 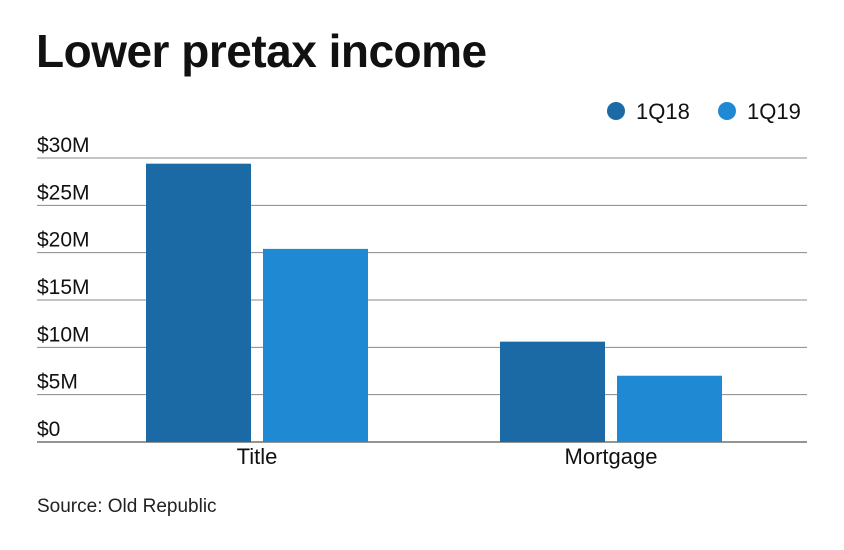 What do you see at coordinates (663, 111) in the screenshot?
I see `legend-label-1q18: 1Q18` at bounding box center [663, 111].